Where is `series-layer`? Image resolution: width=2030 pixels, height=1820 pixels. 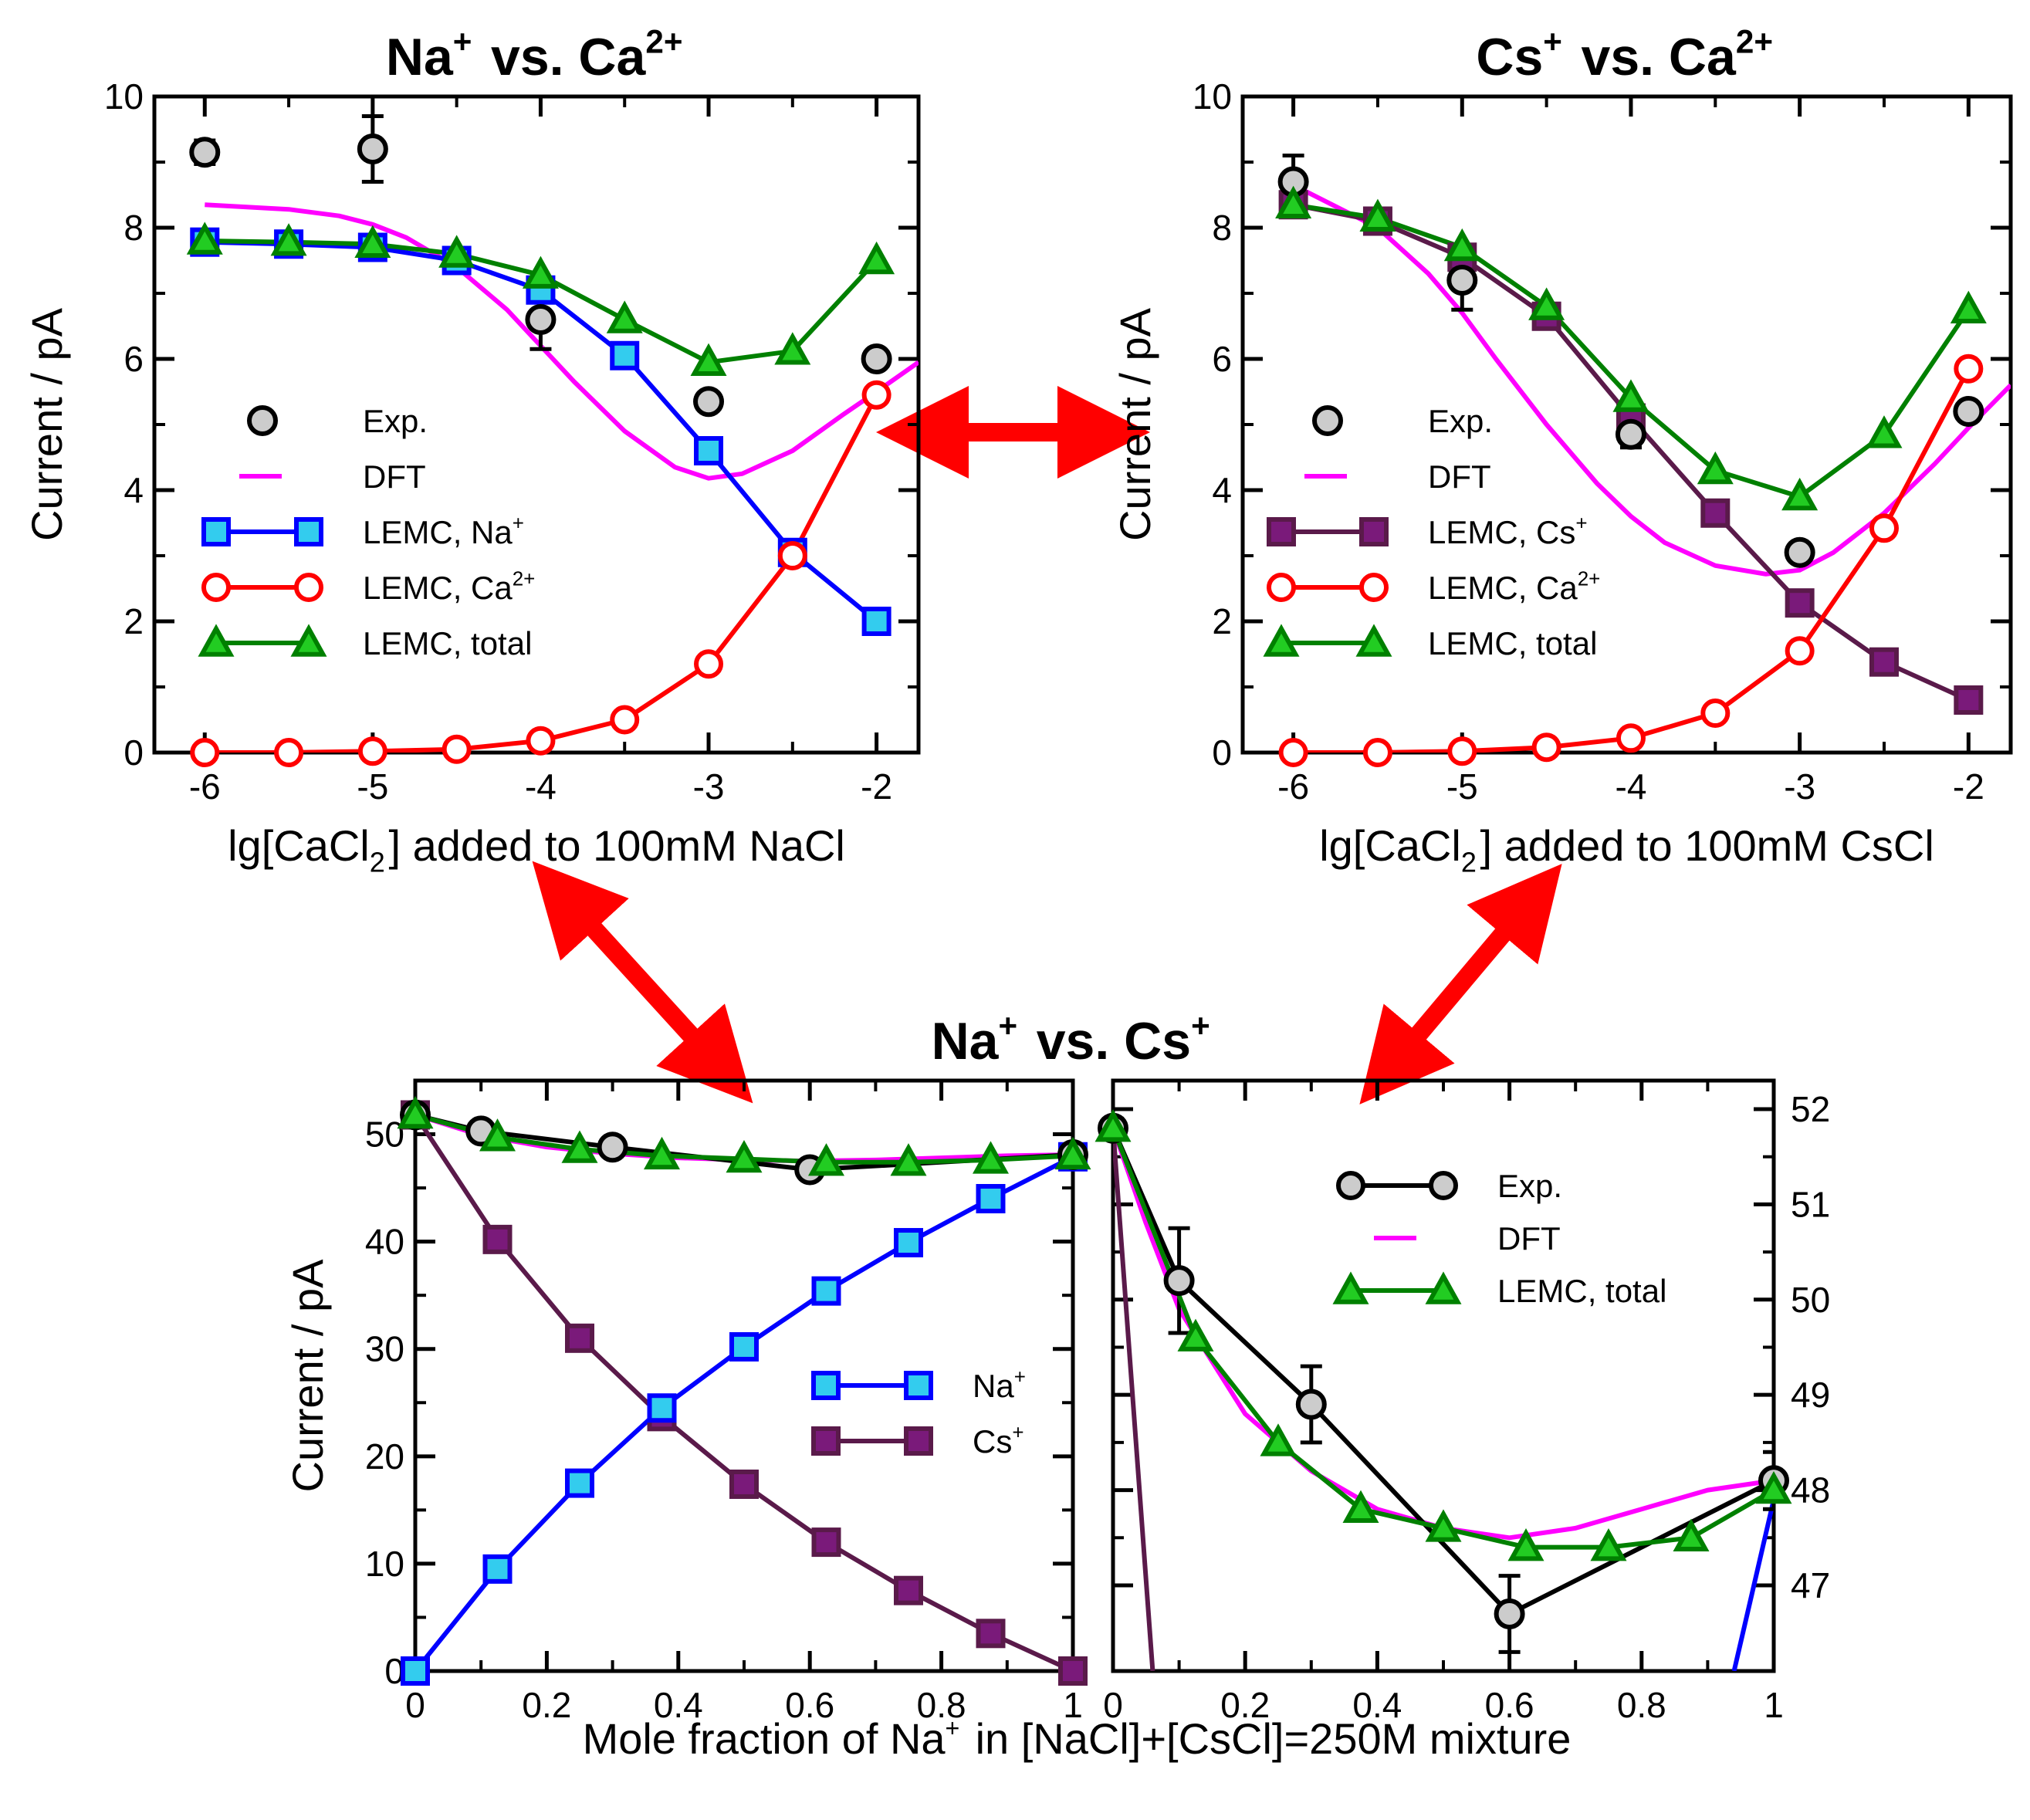 series-layer is located at coordinates (1444, 1394).